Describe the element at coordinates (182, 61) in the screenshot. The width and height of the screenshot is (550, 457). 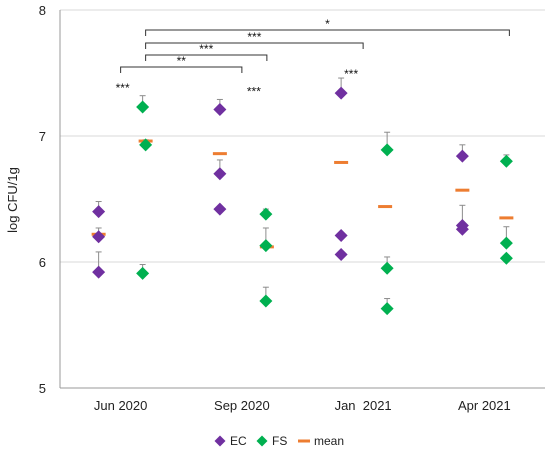
I see `bracket-label: **` at that location.